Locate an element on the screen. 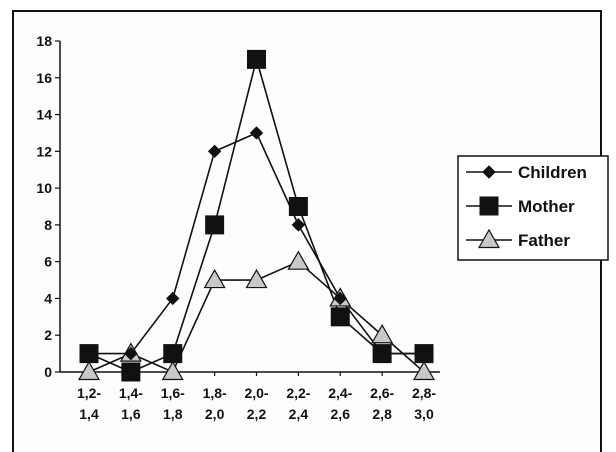 The image size is (616, 452). x-tick-label: 1,6 is located at coordinates (131, 414).